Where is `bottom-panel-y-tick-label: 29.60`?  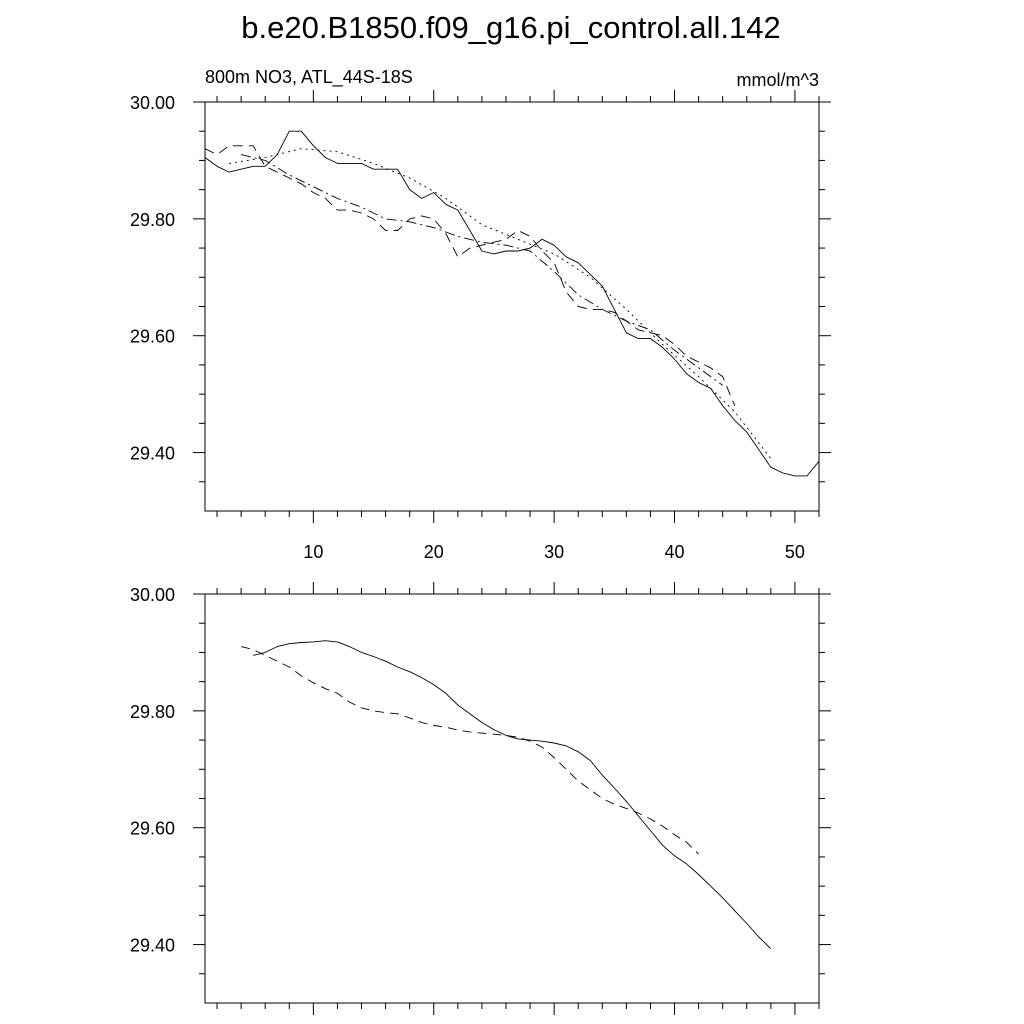
bottom-panel-y-tick-label: 29.60 is located at coordinates (152, 829).